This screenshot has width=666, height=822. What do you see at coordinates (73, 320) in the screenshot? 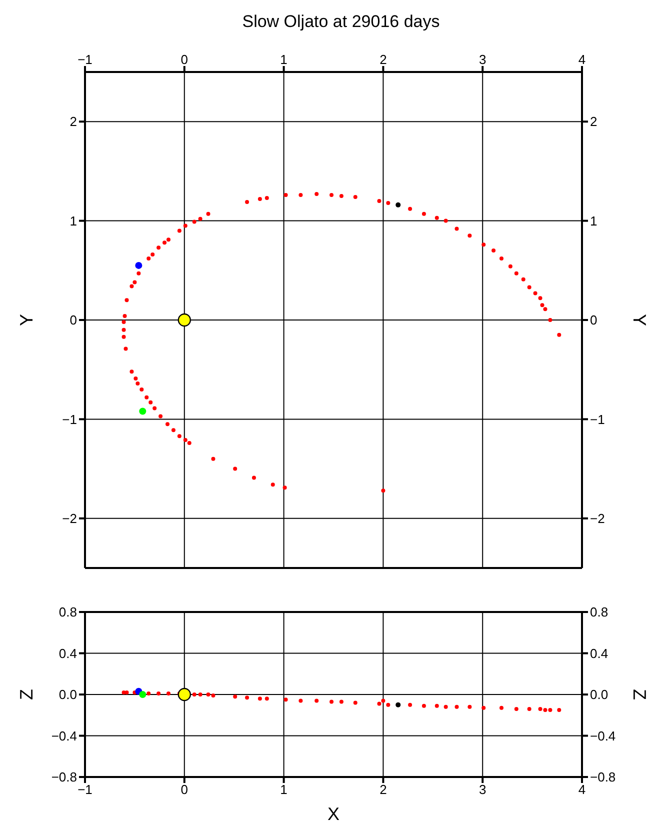
I see `y-tick-label: 0` at bounding box center [73, 320].